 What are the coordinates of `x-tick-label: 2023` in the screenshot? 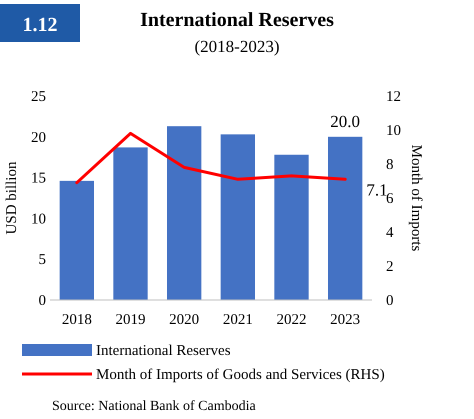 It's located at (345, 320).